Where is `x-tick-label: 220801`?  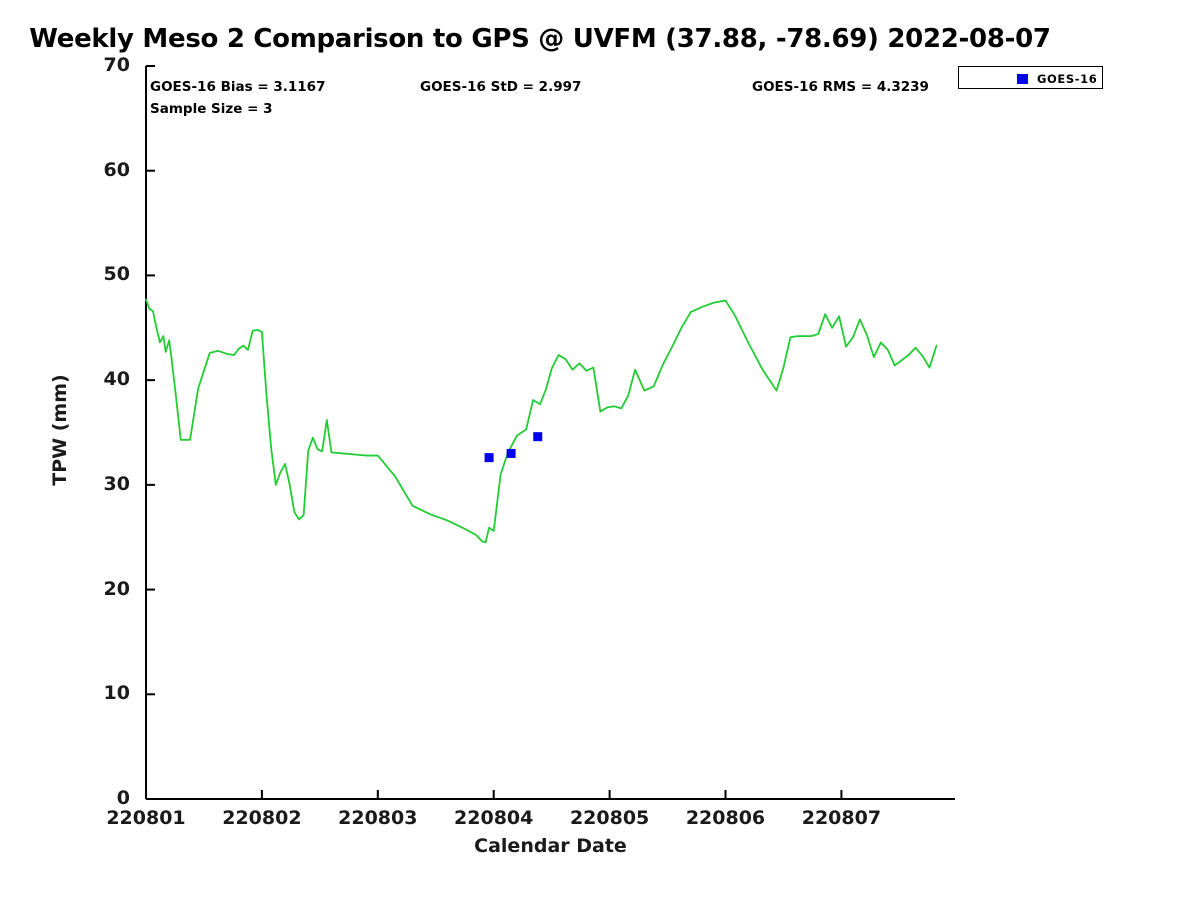 x-tick-label: 220801 is located at coordinates (146, 818).